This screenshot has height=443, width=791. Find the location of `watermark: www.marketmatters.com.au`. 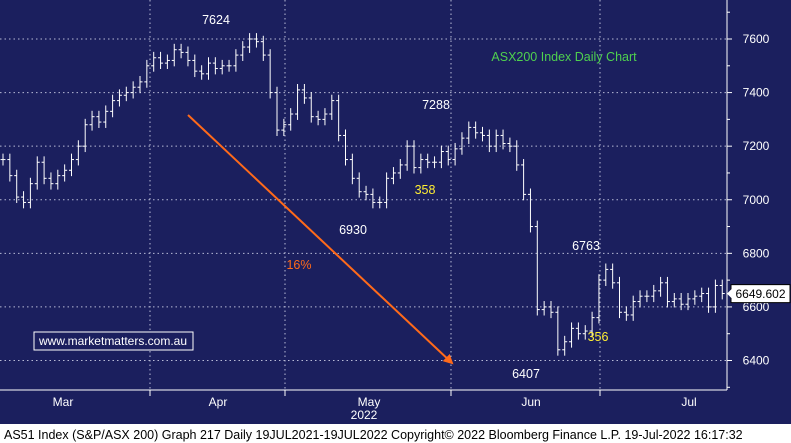

watermark: www.marketmatters.com.au is located at coordinates (113, 341).